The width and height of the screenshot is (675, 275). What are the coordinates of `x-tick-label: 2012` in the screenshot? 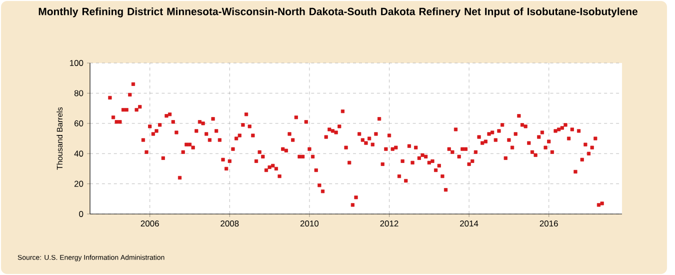 It's located at (389, 223).